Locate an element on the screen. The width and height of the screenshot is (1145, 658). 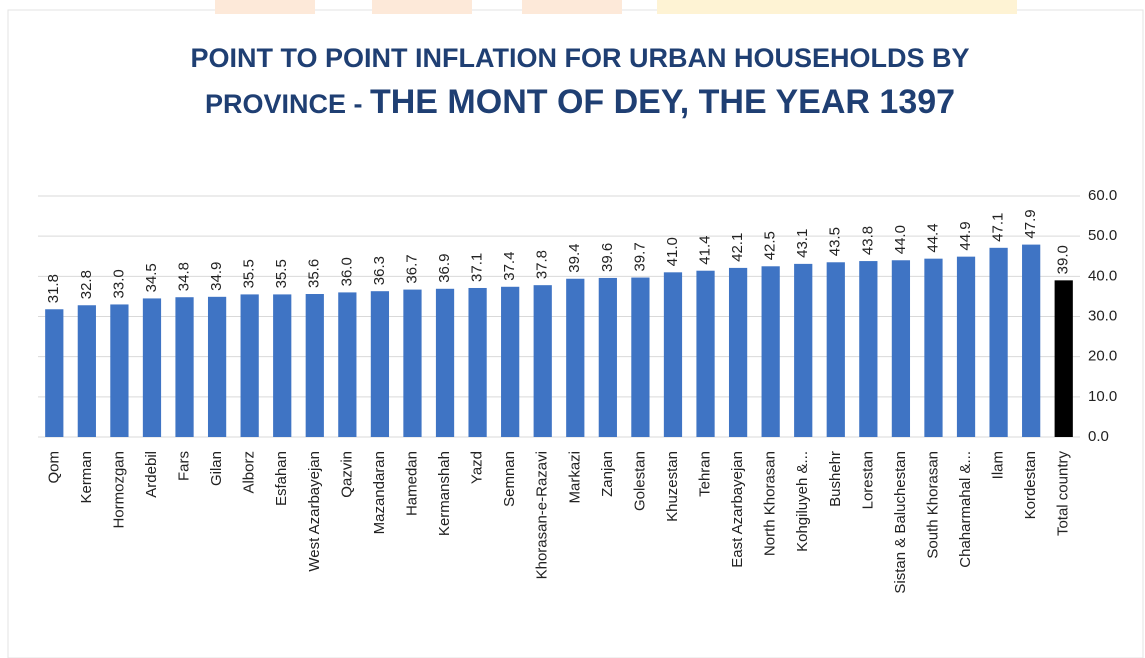
x-tick-label: Khuzestan is located at coordinates (672, 486).